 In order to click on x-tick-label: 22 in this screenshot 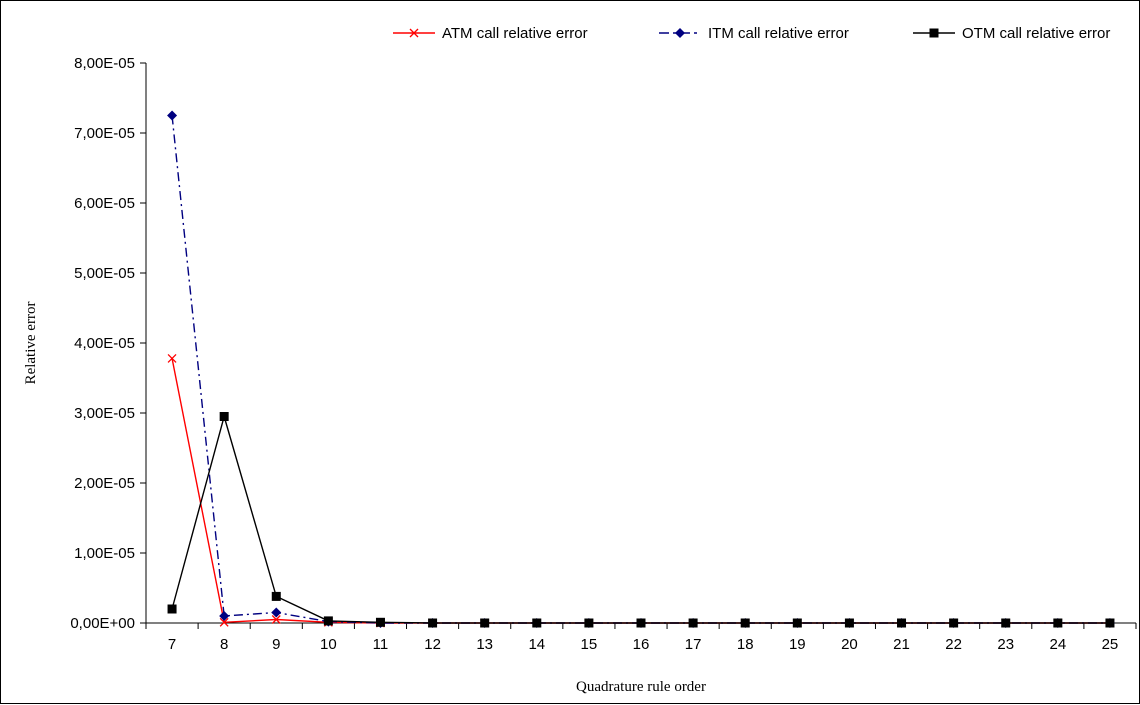, I will do `click(953, 644)`.